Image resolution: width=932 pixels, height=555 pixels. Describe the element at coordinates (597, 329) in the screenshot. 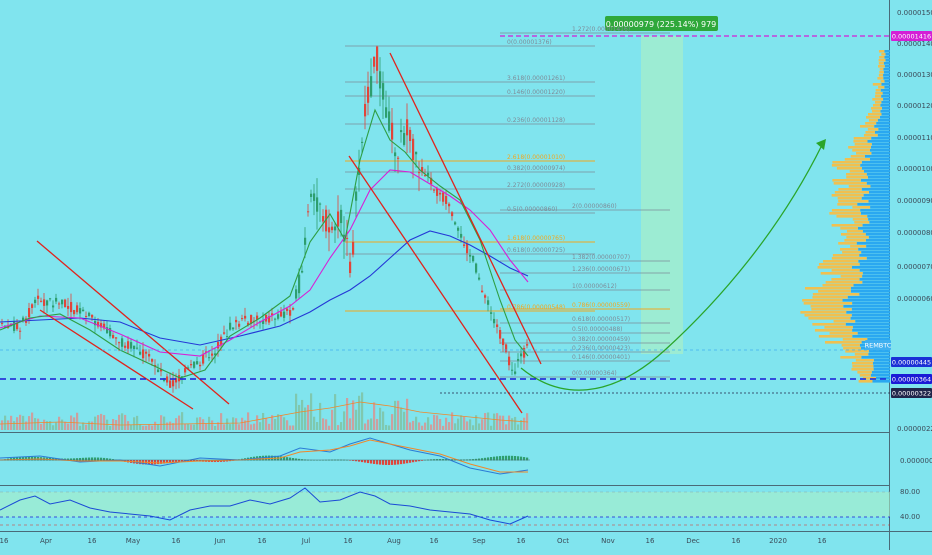

I see `fib-label: 0.5(0.00000488)` at that location.